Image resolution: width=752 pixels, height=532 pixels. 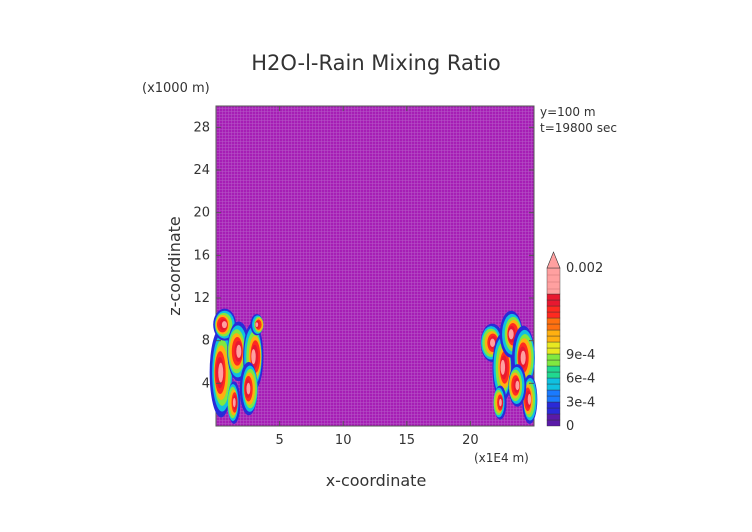 I want to click on x-tick-label: 15, so click(x=407, y=440).